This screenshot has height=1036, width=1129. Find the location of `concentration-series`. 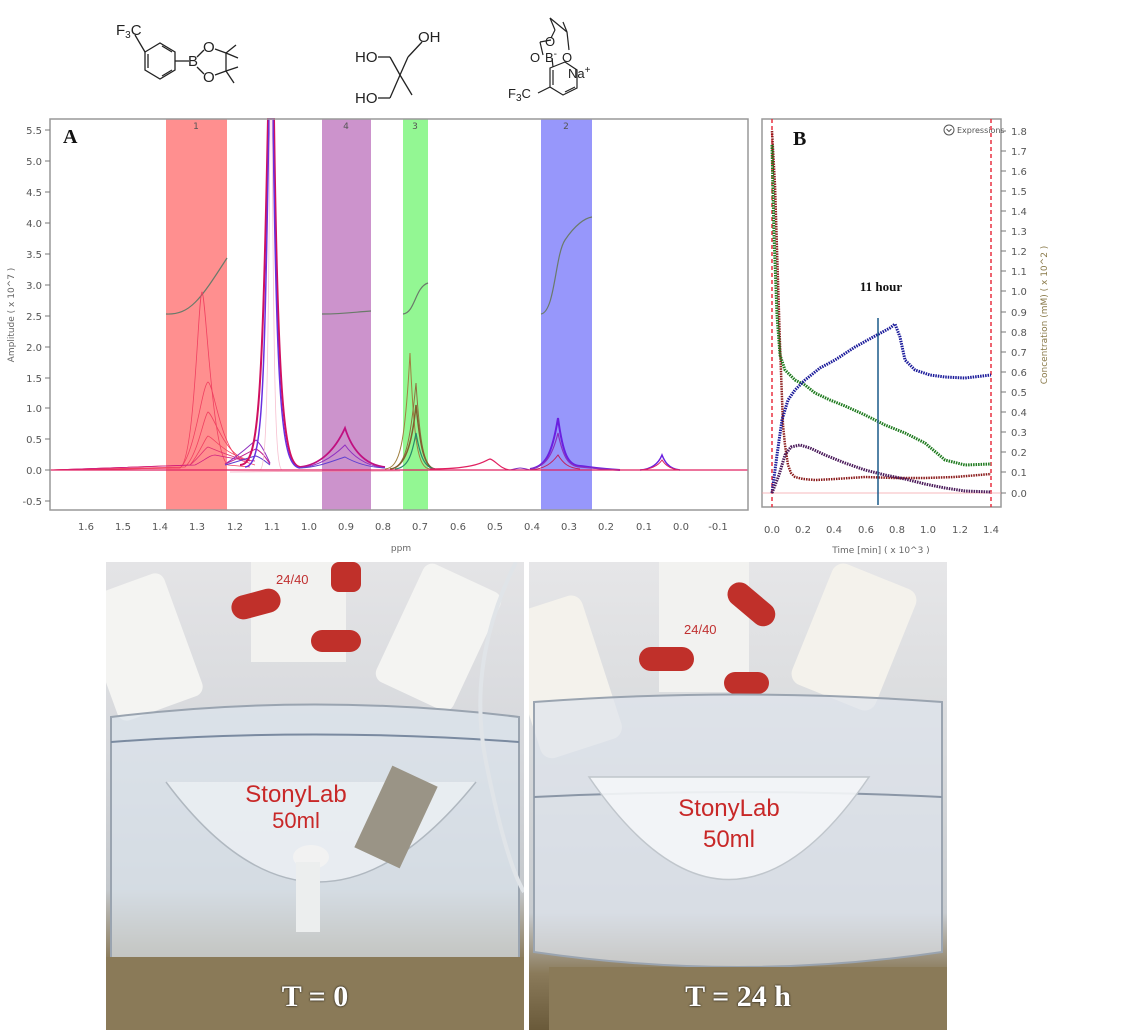

concentration-series is located at coordinates (881, 312).